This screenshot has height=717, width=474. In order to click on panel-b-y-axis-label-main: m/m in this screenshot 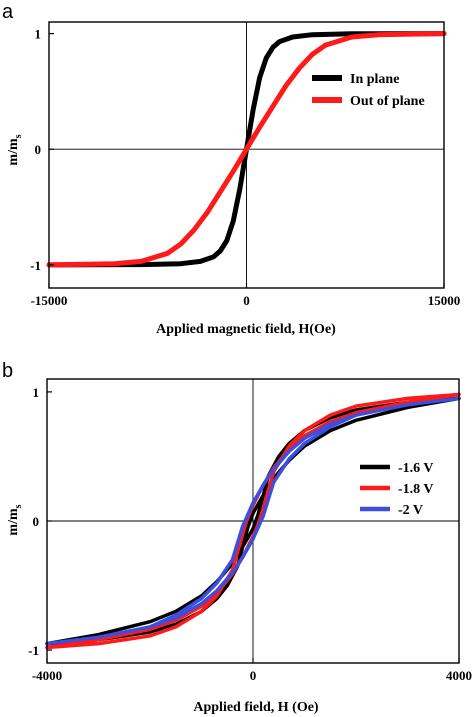, I will do `click(13, 522)`.